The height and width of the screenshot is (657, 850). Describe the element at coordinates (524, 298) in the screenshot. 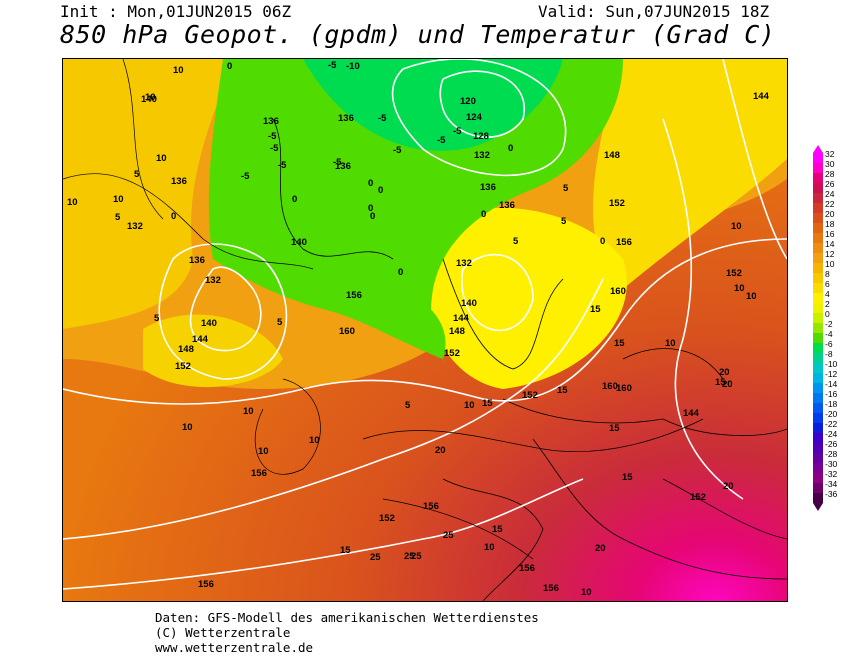

I see `yellow-central` at that location.